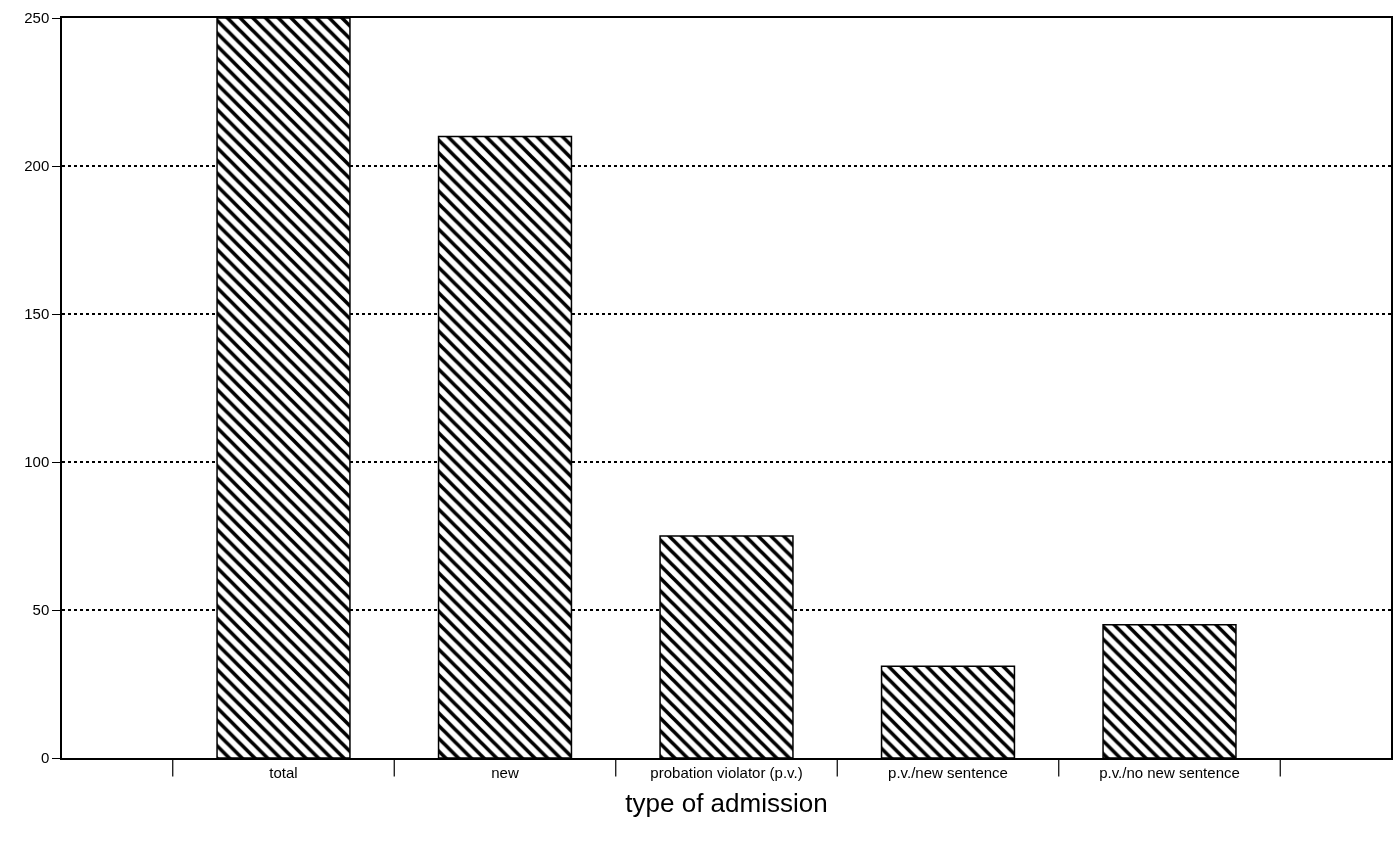  I want to click on x-tick-label: total, so click(283, 772).